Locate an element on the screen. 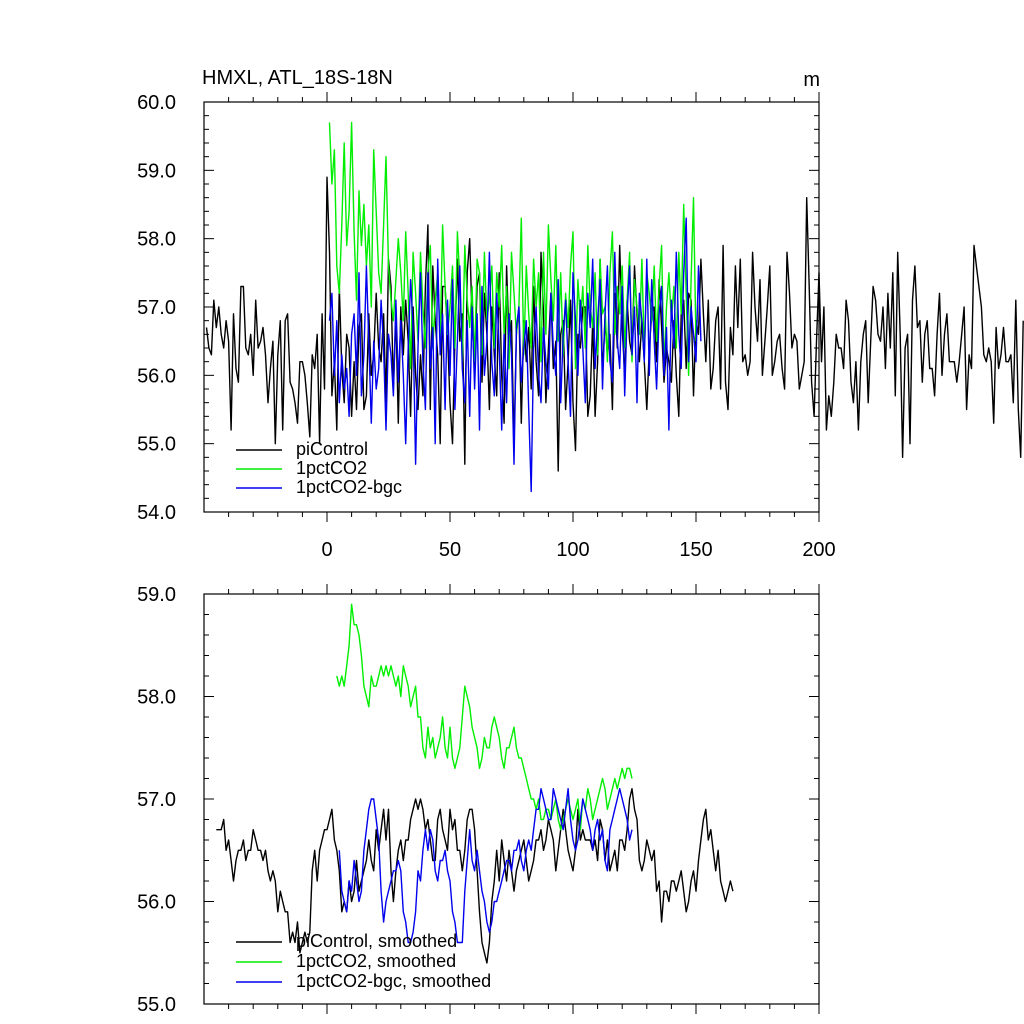 The height and width of the screenshot is (1024, 1024). legend: piControl 1pctCO2 1pctCO2-bgc is located at coordinates (319, 468).